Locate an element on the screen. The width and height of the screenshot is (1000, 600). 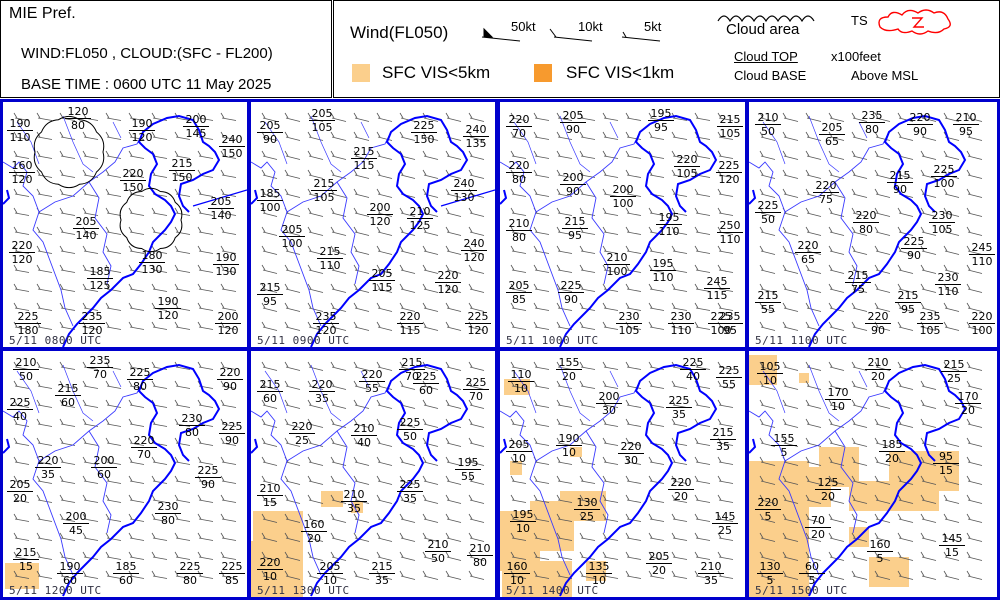
cloud-base-value: 10 is located at coordinates (521, 388).